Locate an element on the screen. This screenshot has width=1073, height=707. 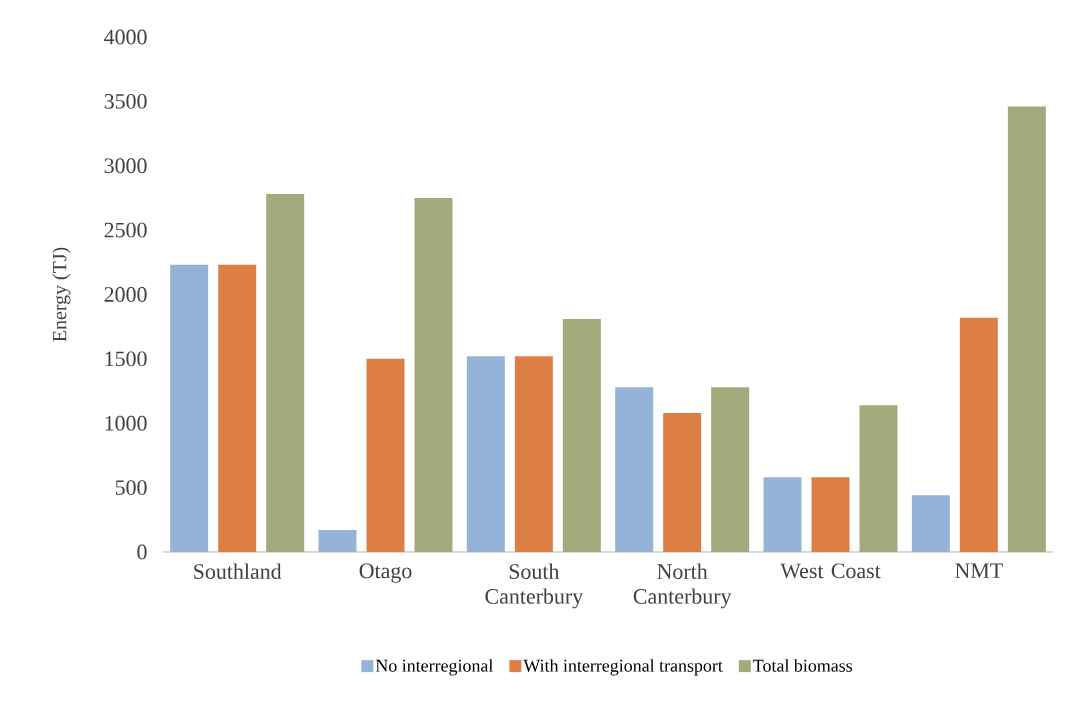
y-tick-label: 2500 is located at coordinates (125, 230).